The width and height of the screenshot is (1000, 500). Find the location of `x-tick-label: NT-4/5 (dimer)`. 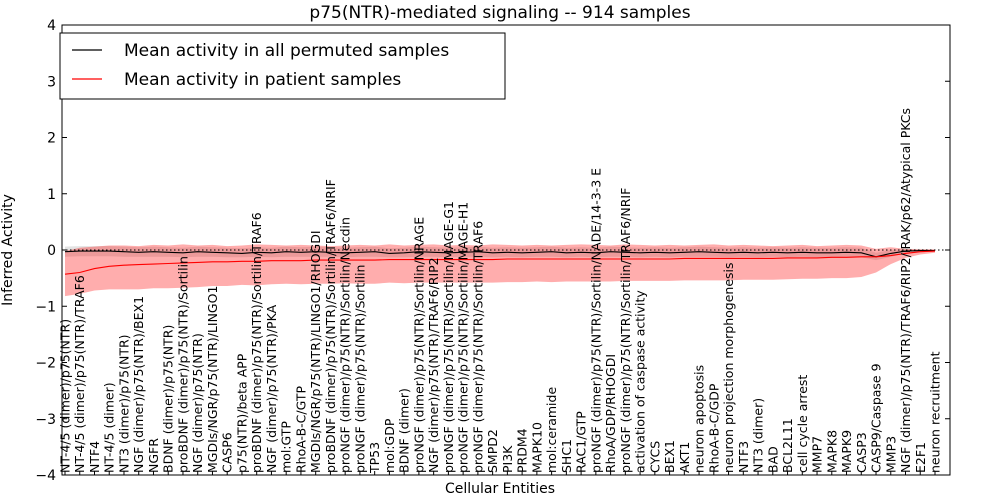

x-tick-label: NT-4/5 (dimer) is located at coordinates (109, 427).